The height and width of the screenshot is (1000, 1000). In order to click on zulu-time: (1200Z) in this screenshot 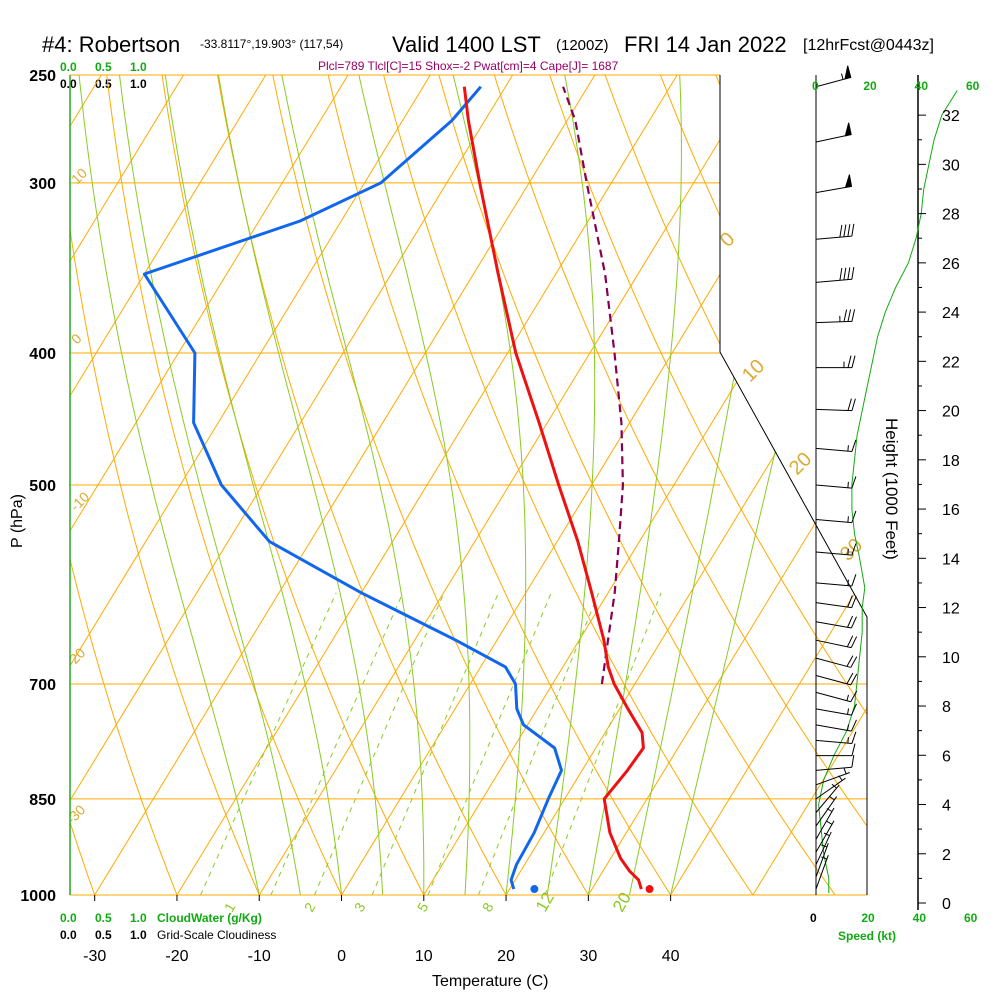, I will do `click(582, 45)`.